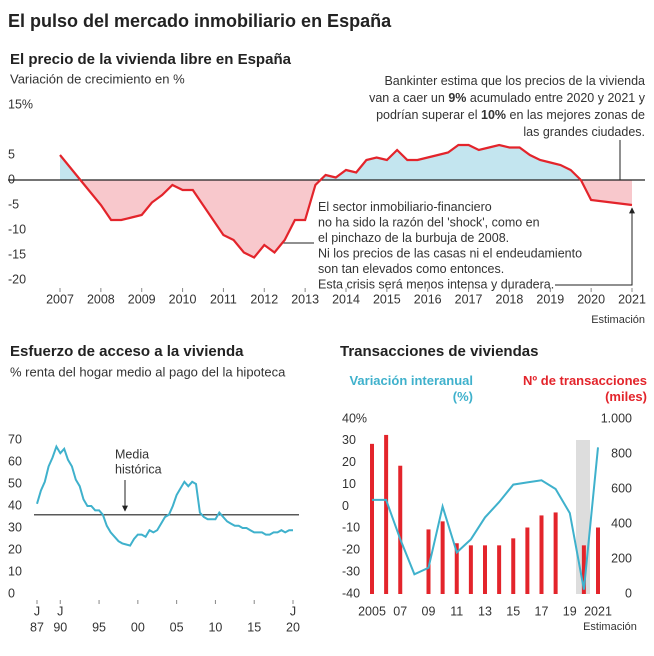 This screenshot has height=656, width=654. Describe the element at coordinates (17, 254) in the screenshot. I see `y-tick-label: -15` at that location.